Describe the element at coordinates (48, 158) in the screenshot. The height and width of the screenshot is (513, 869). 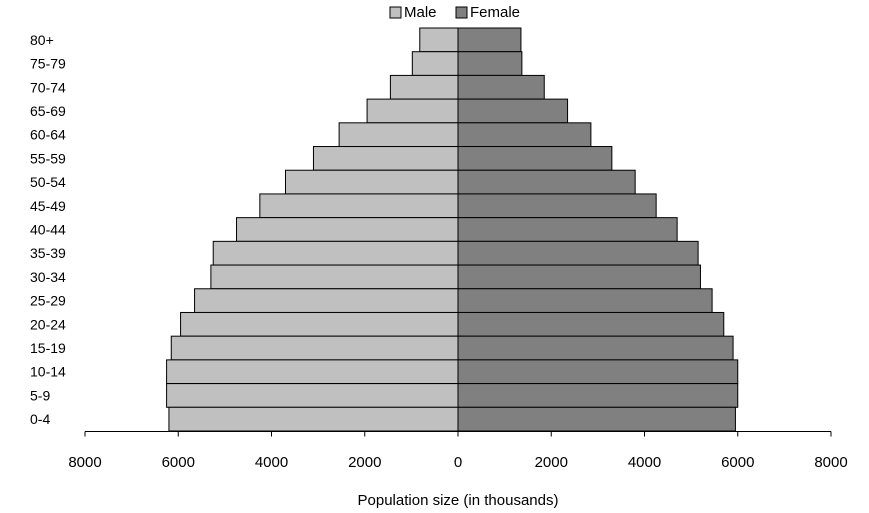
I see `age-label-55-59: 55-59` at that location.